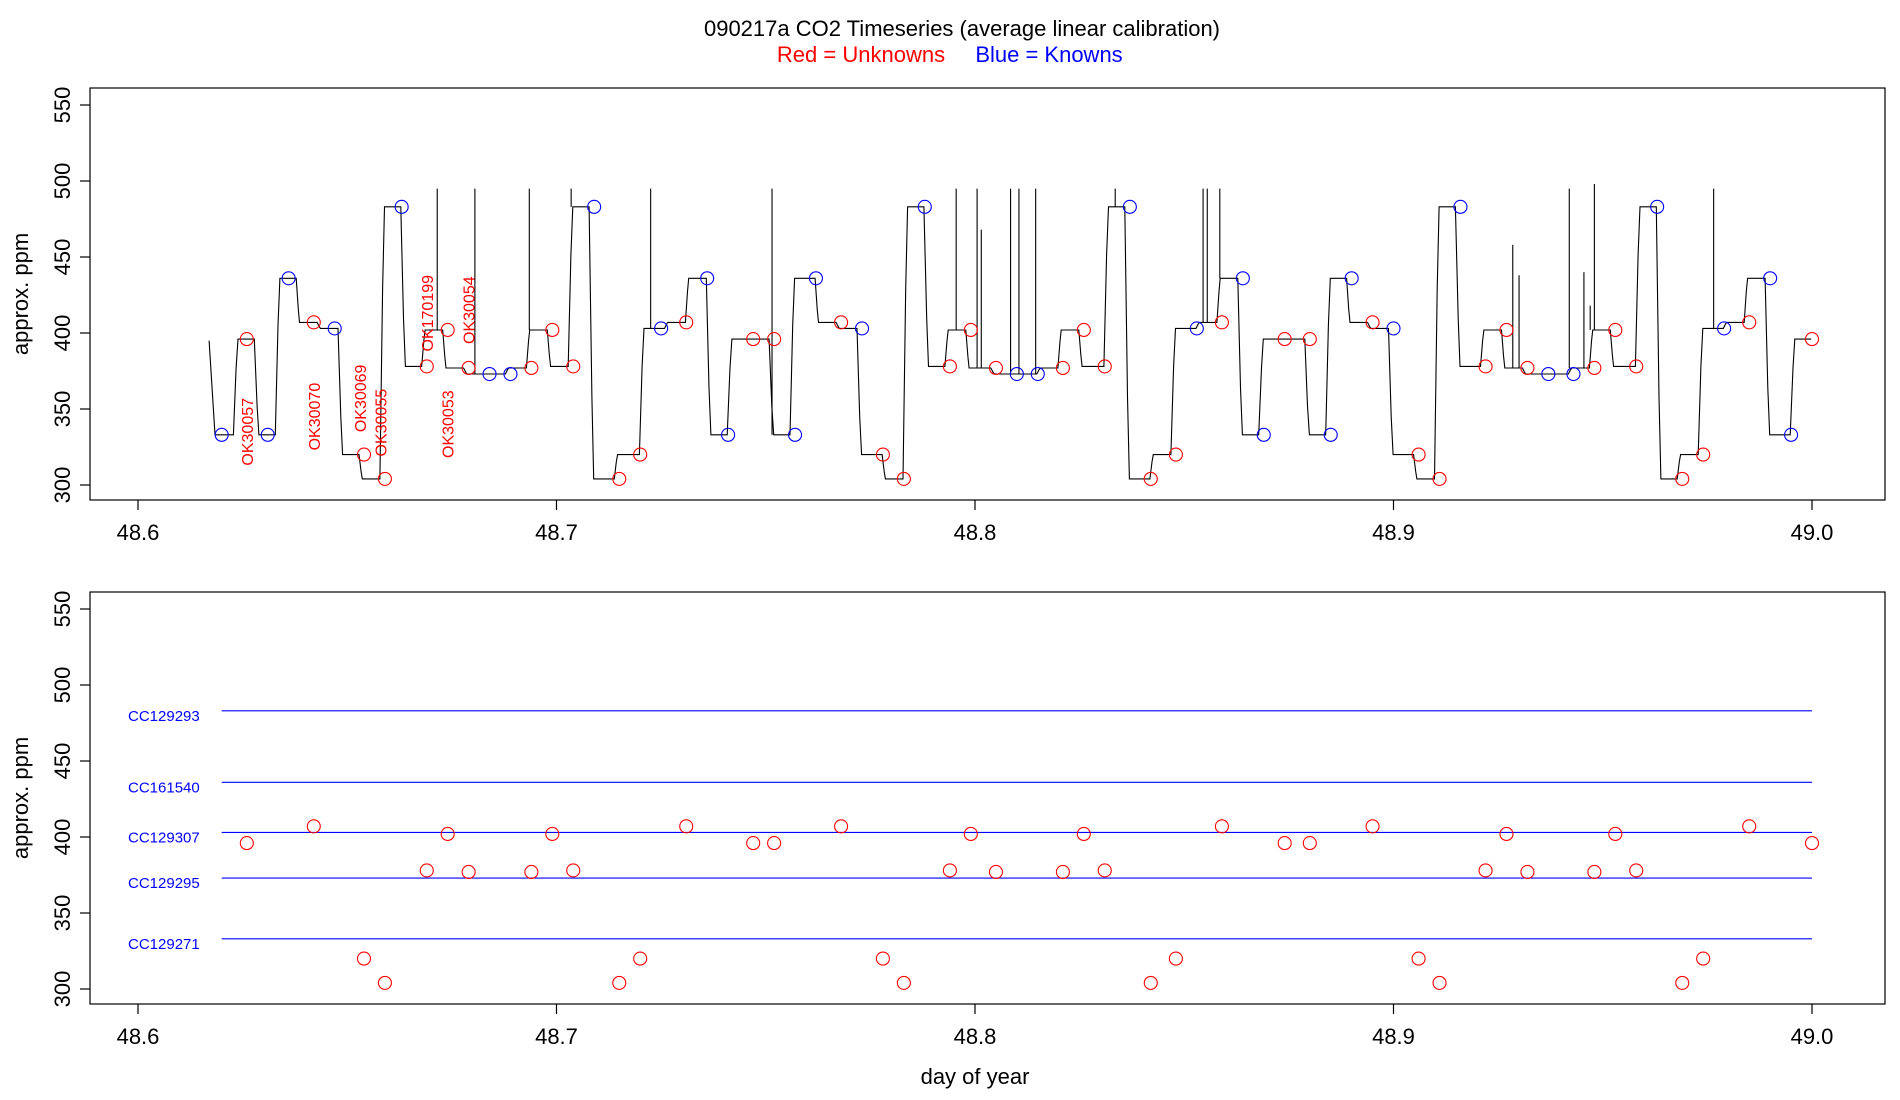  I want to click on sample-label: OK30070, so click(315, 417).